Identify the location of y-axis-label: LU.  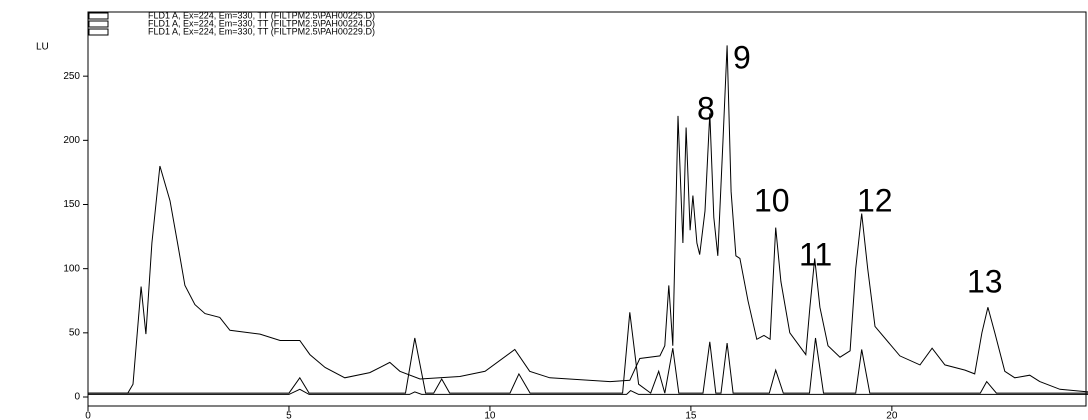
(42, 47).